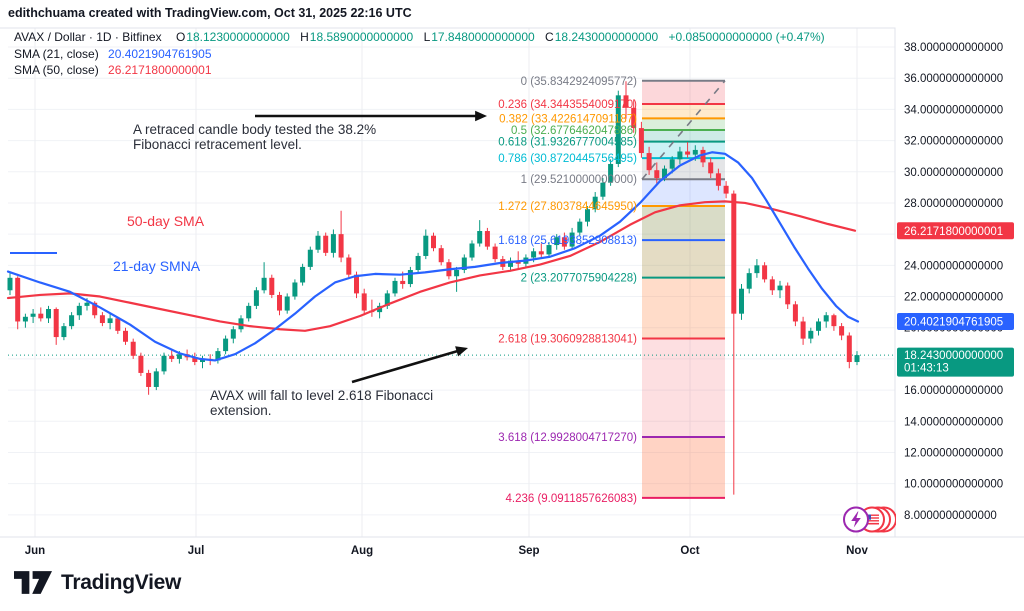 The width and height of the screenshot is (1024, 611). What do you see at coordinates (180, 37) in the screenshot?
I see `open-label: O` at bounding box center [180, 37].